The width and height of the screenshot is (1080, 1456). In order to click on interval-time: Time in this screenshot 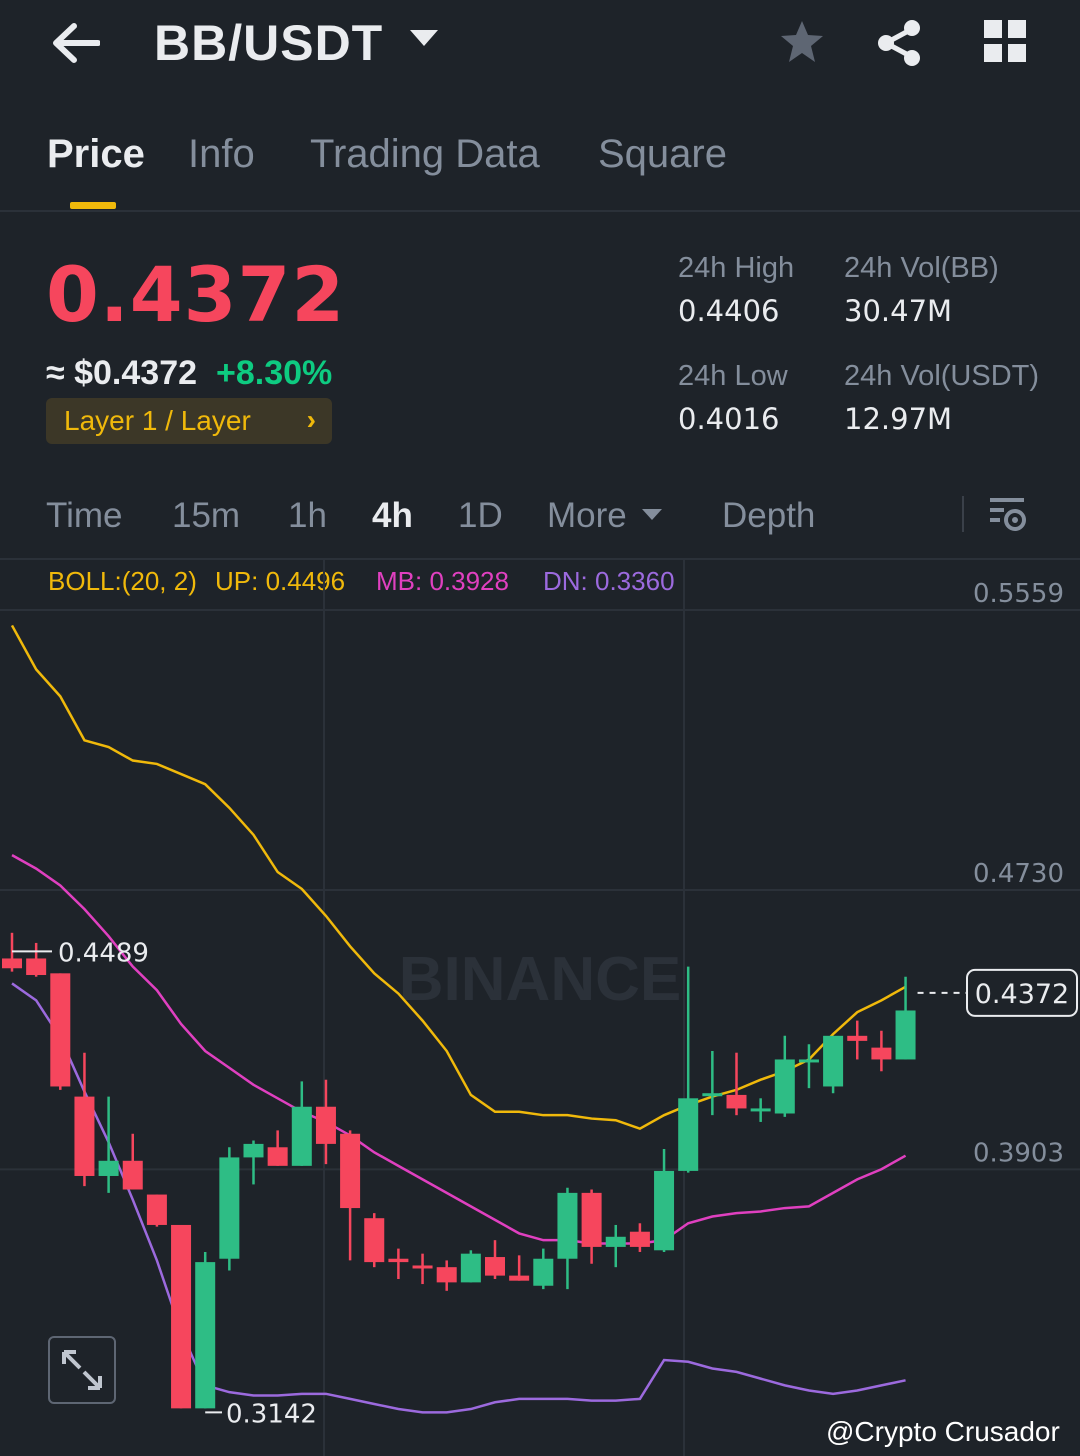, I will do `click(84, 515)`.